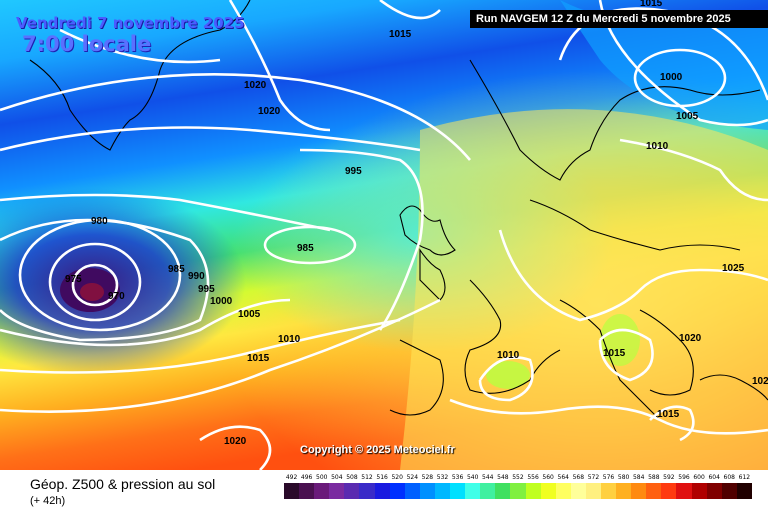  Describe the element at coordinates (638, 477) in the screenshot. I see `scale-tick-label: 584` at that location.